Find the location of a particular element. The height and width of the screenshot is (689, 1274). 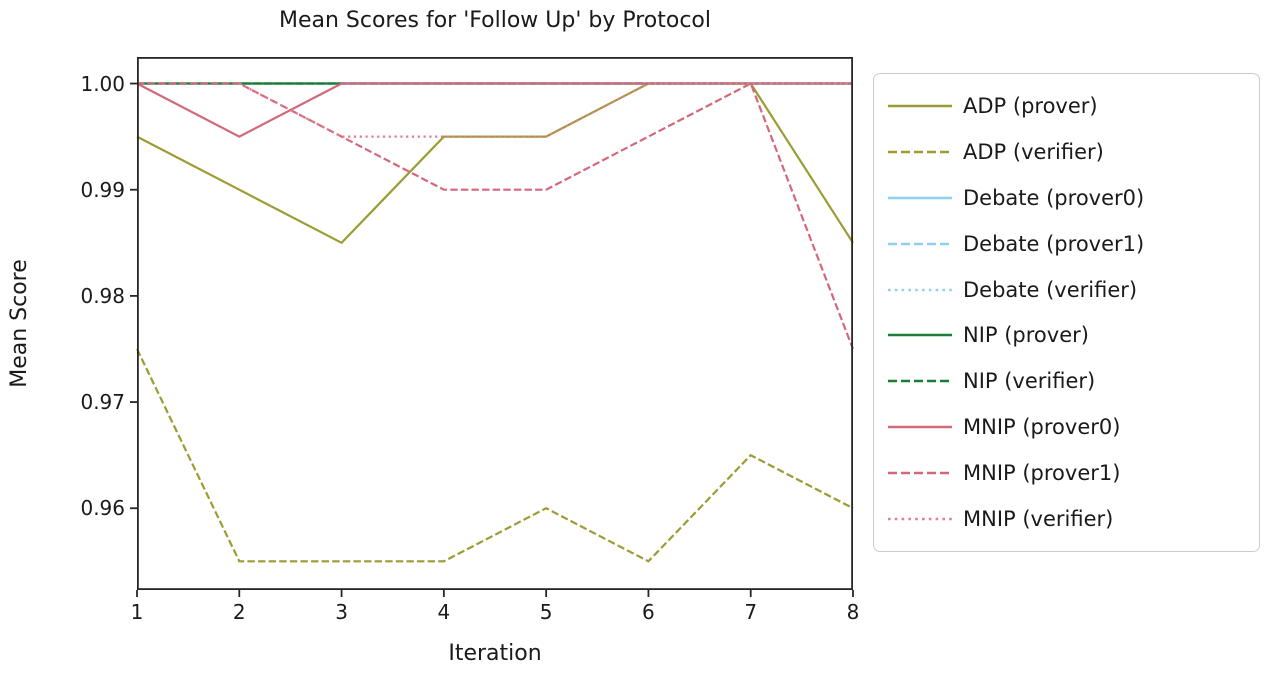

legend-label: Debate (verifier) is located at coordinates (1050, 289).